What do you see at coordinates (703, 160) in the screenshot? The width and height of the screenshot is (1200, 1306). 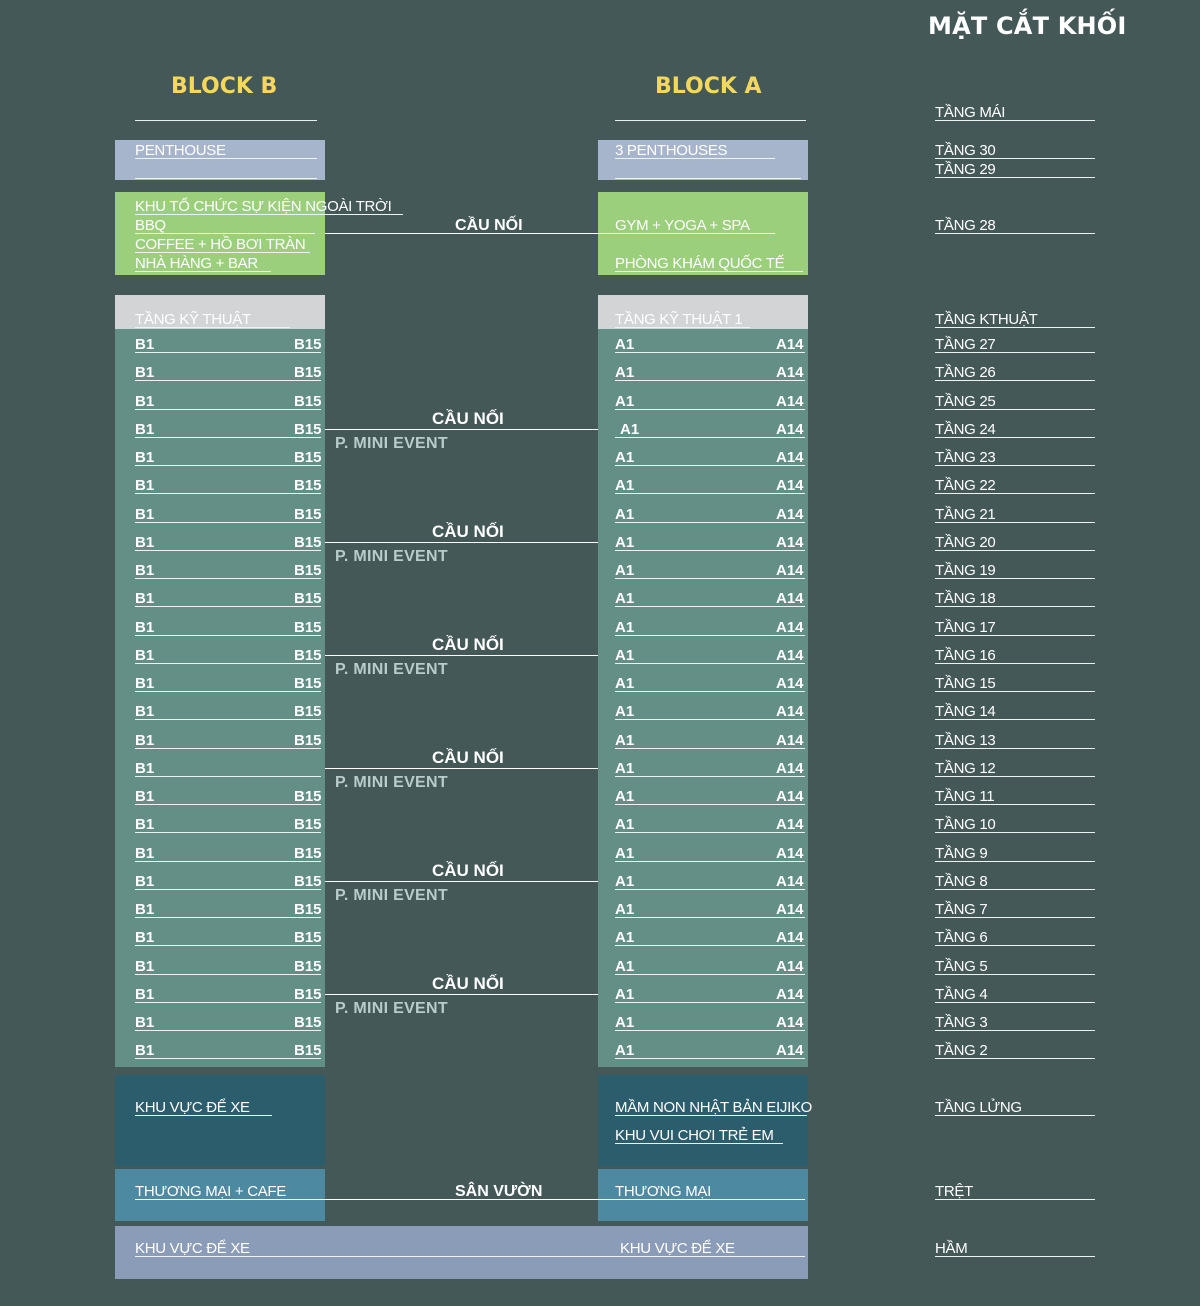 I see `block-a-penthouse-box` at bounding box center [703, 160].